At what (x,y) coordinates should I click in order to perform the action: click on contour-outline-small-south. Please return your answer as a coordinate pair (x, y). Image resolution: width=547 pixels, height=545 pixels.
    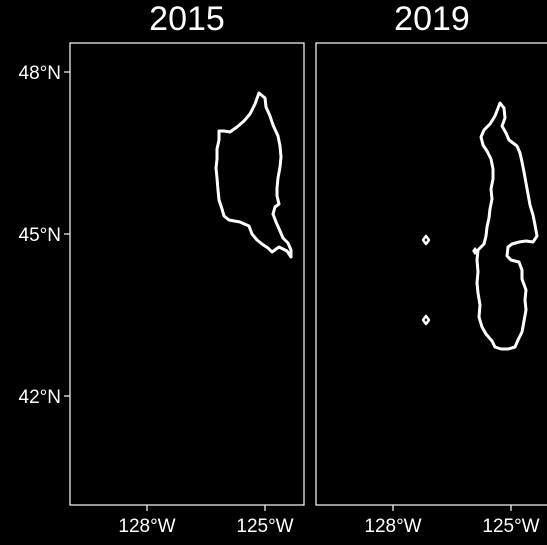
    Looking at the image, I should click on (426, 320).